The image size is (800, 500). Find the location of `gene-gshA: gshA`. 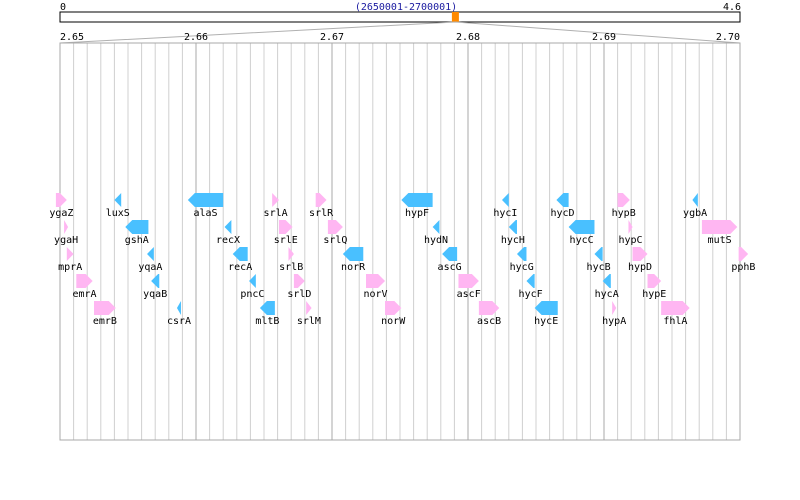

gene-gshA: gshA is located at coordinates (137, 233).